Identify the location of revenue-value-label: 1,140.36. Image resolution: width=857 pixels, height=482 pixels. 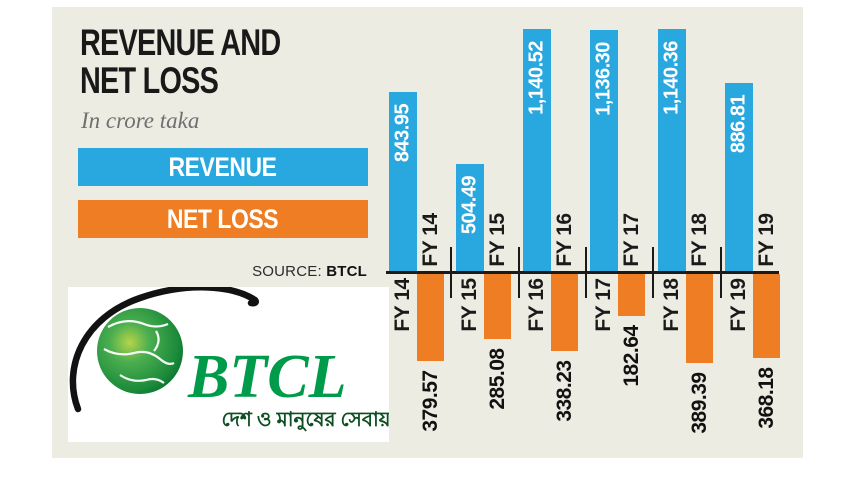
(671, 78).